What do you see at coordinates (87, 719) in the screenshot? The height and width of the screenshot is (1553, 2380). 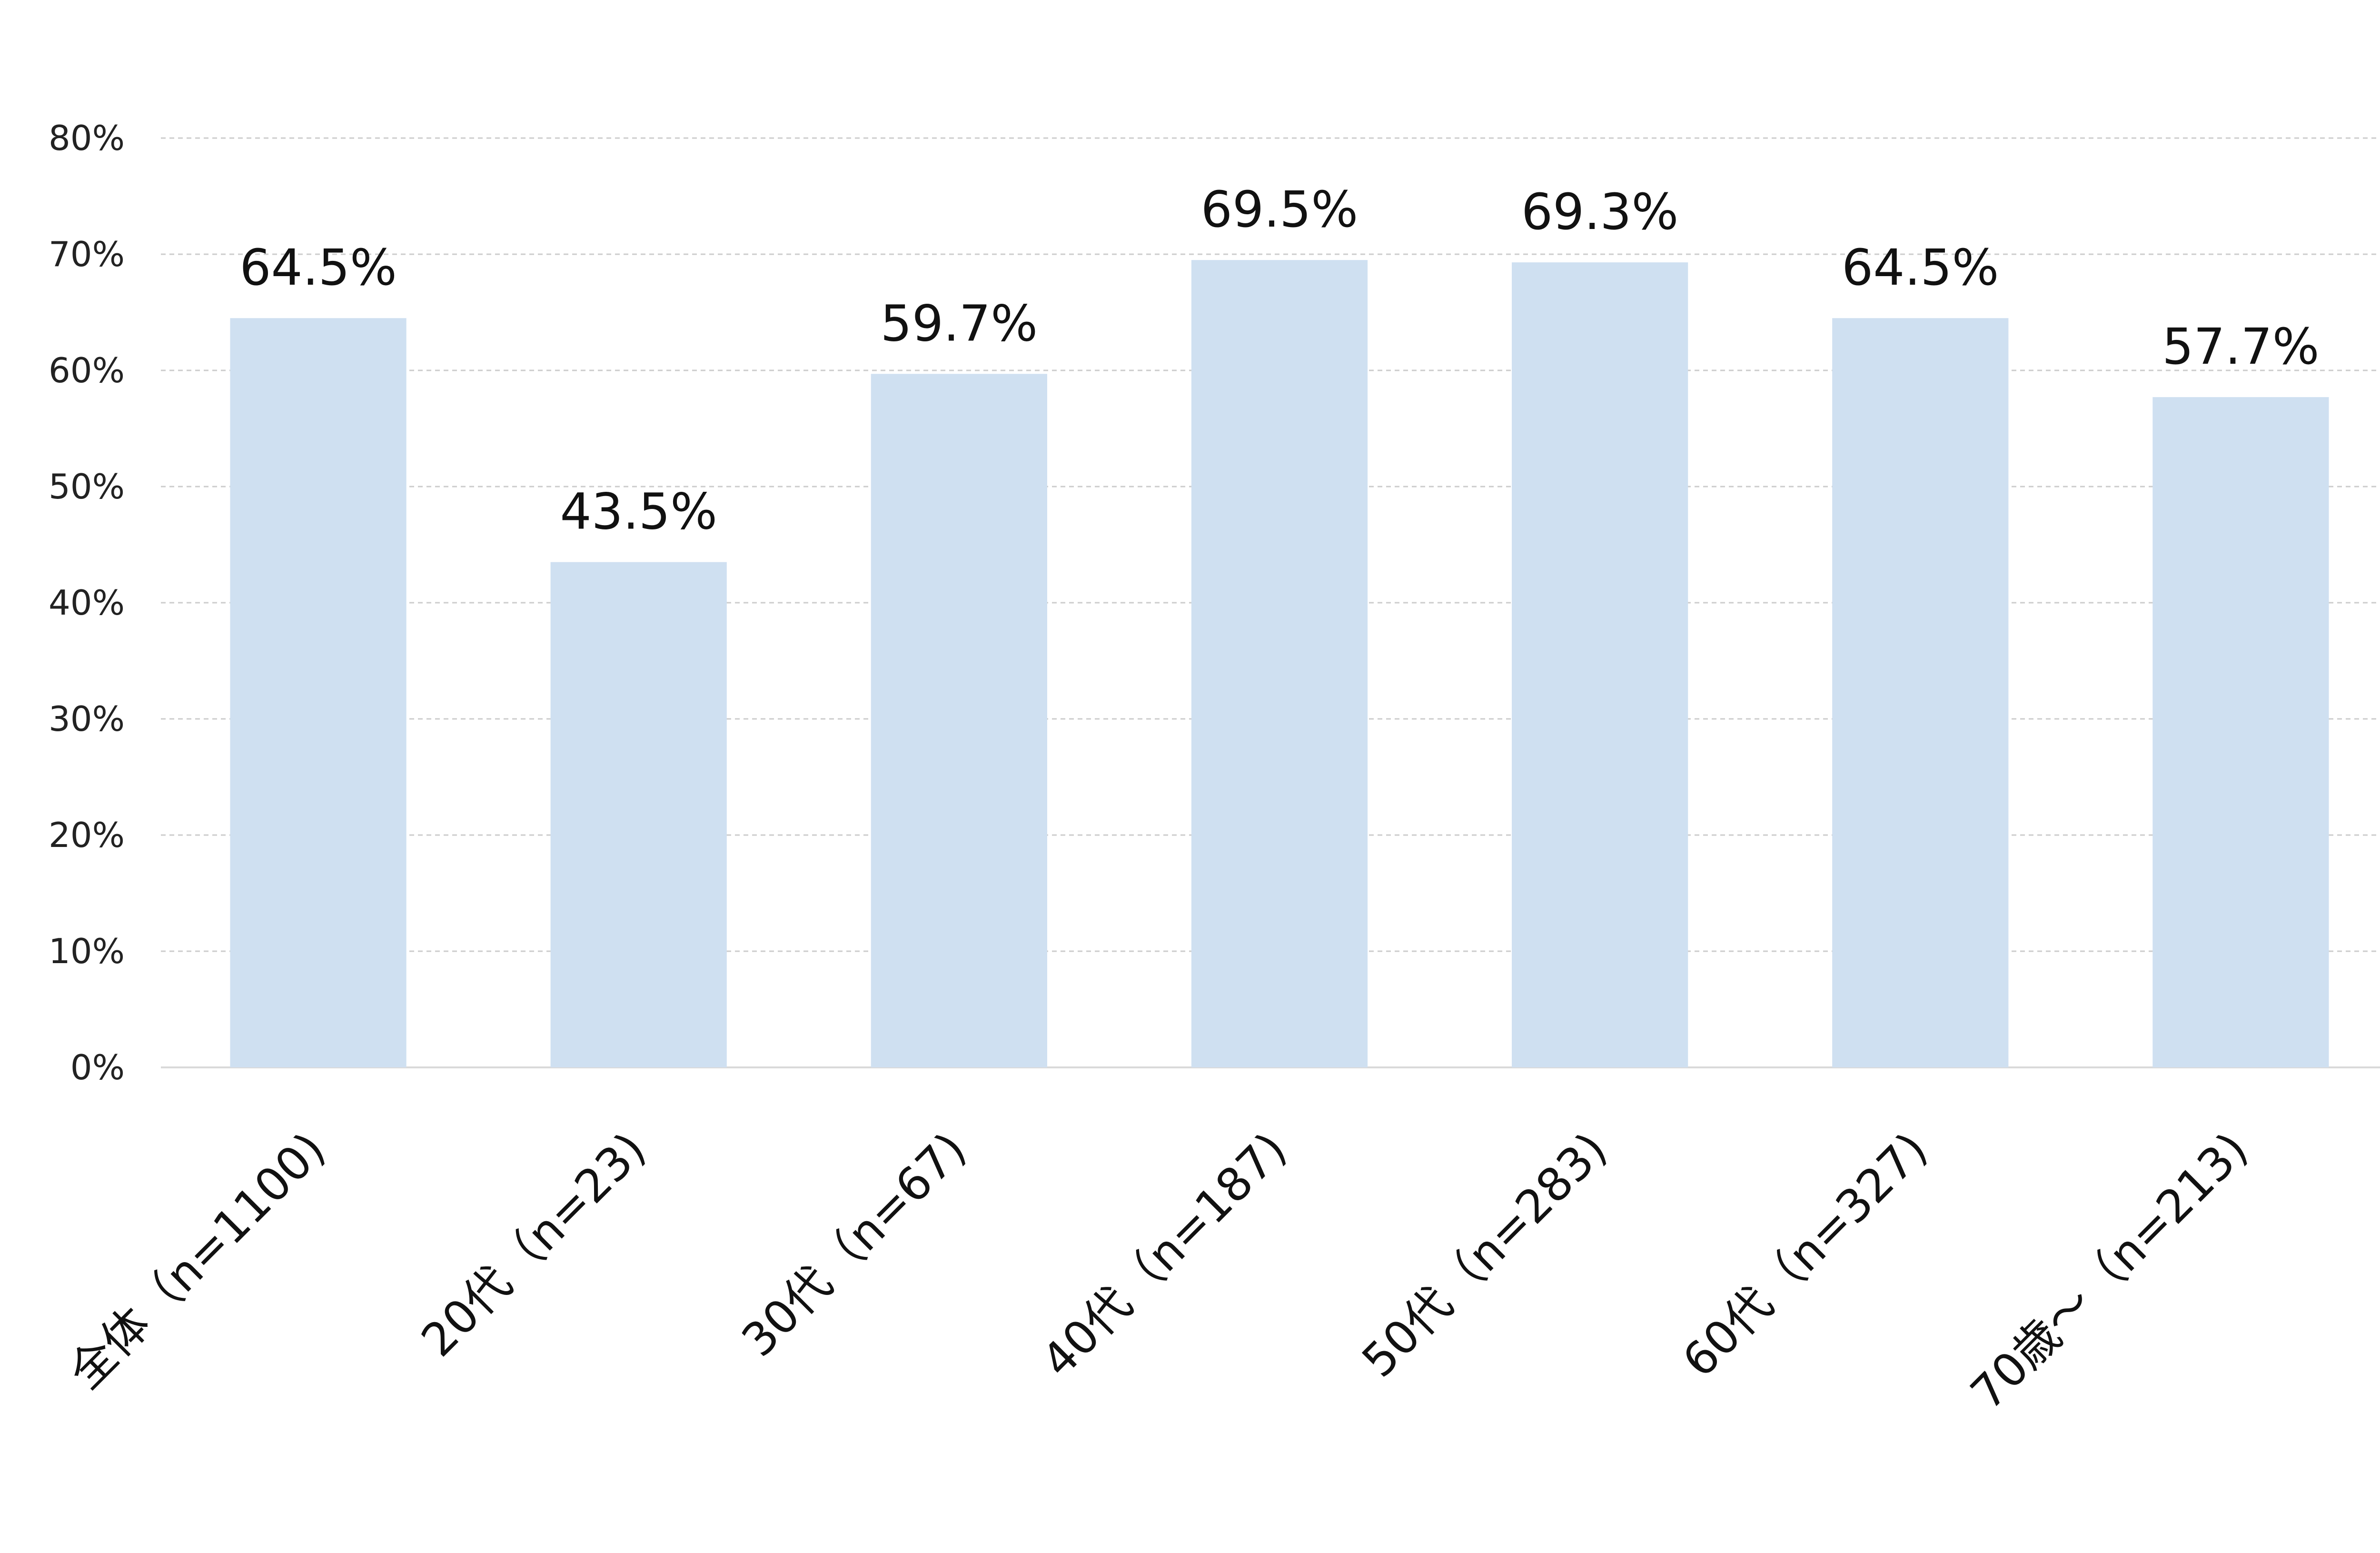 I see `y-tick-label: 30%` at bounding box center [87, 719].